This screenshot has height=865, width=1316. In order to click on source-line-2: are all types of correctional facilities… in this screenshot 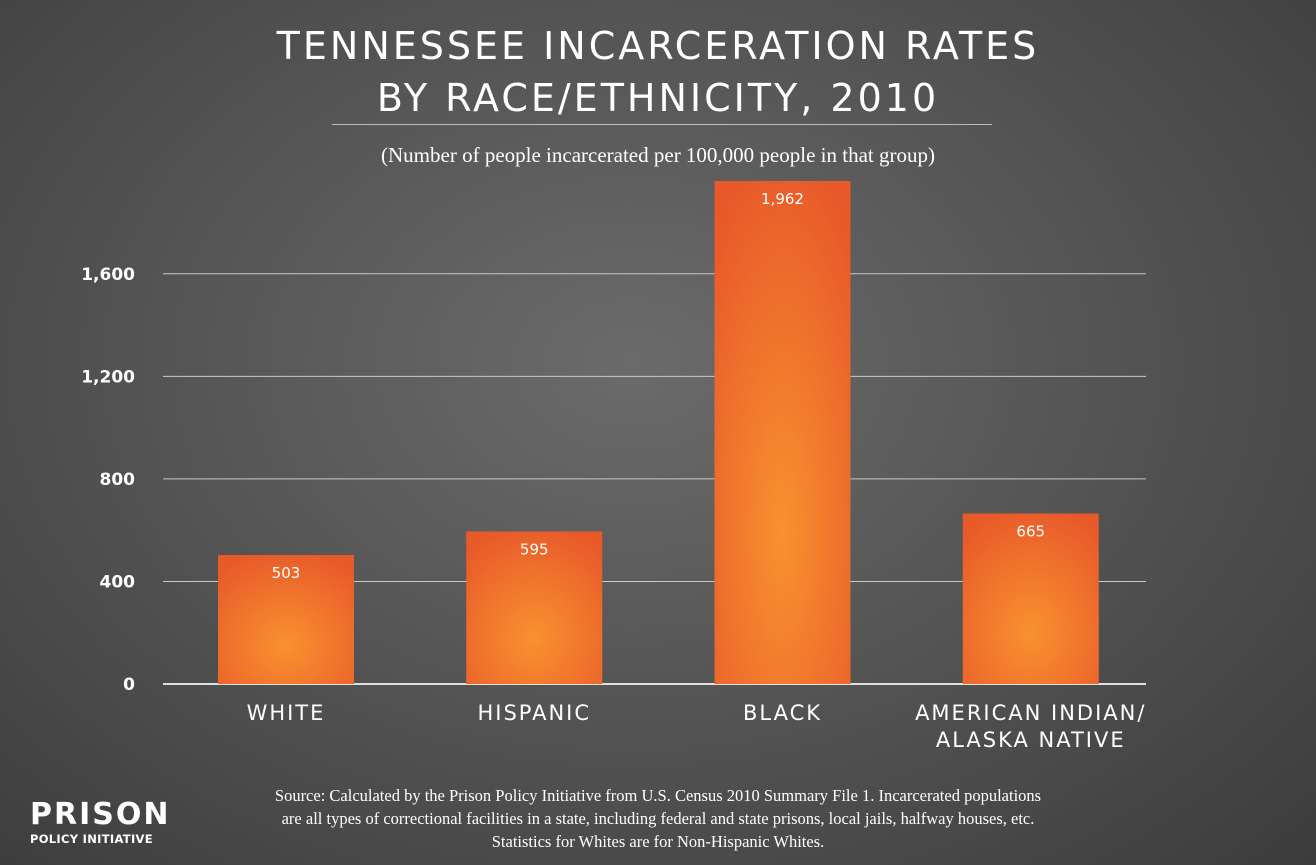, I will do `click(658, 818)`.